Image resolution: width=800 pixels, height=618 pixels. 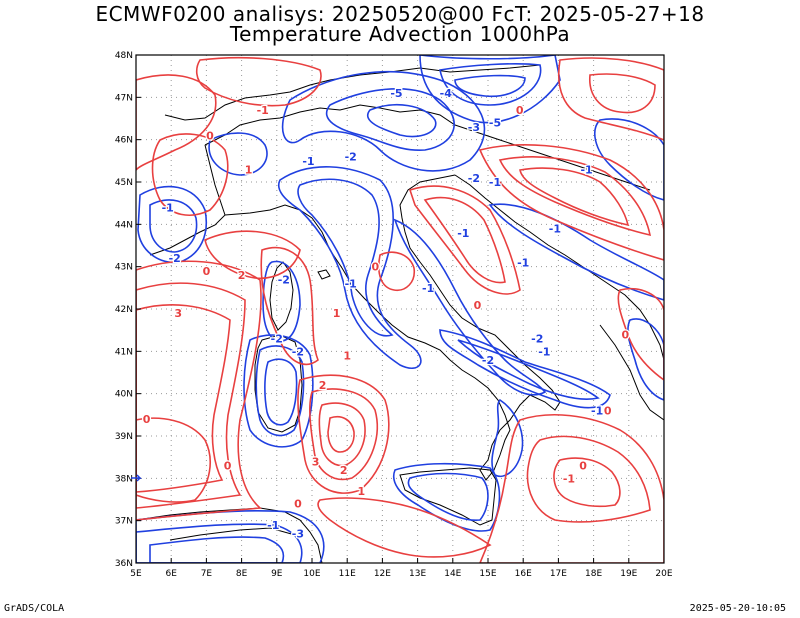 What do you see at coordinates (347, 574) in the screenshot?
I see `lon-tick-label: 11E` at bounding box center [347, 574].